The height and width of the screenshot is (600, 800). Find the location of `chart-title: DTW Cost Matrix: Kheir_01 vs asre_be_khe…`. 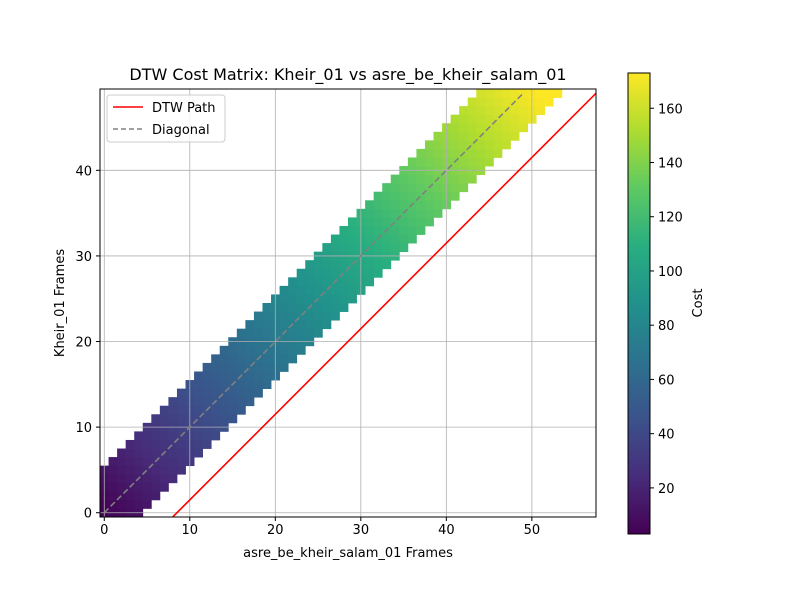

chart-title: DTW Cost Matrix: Kheir_01 vs asre_be_khe… is located at coordinates (347, 75).